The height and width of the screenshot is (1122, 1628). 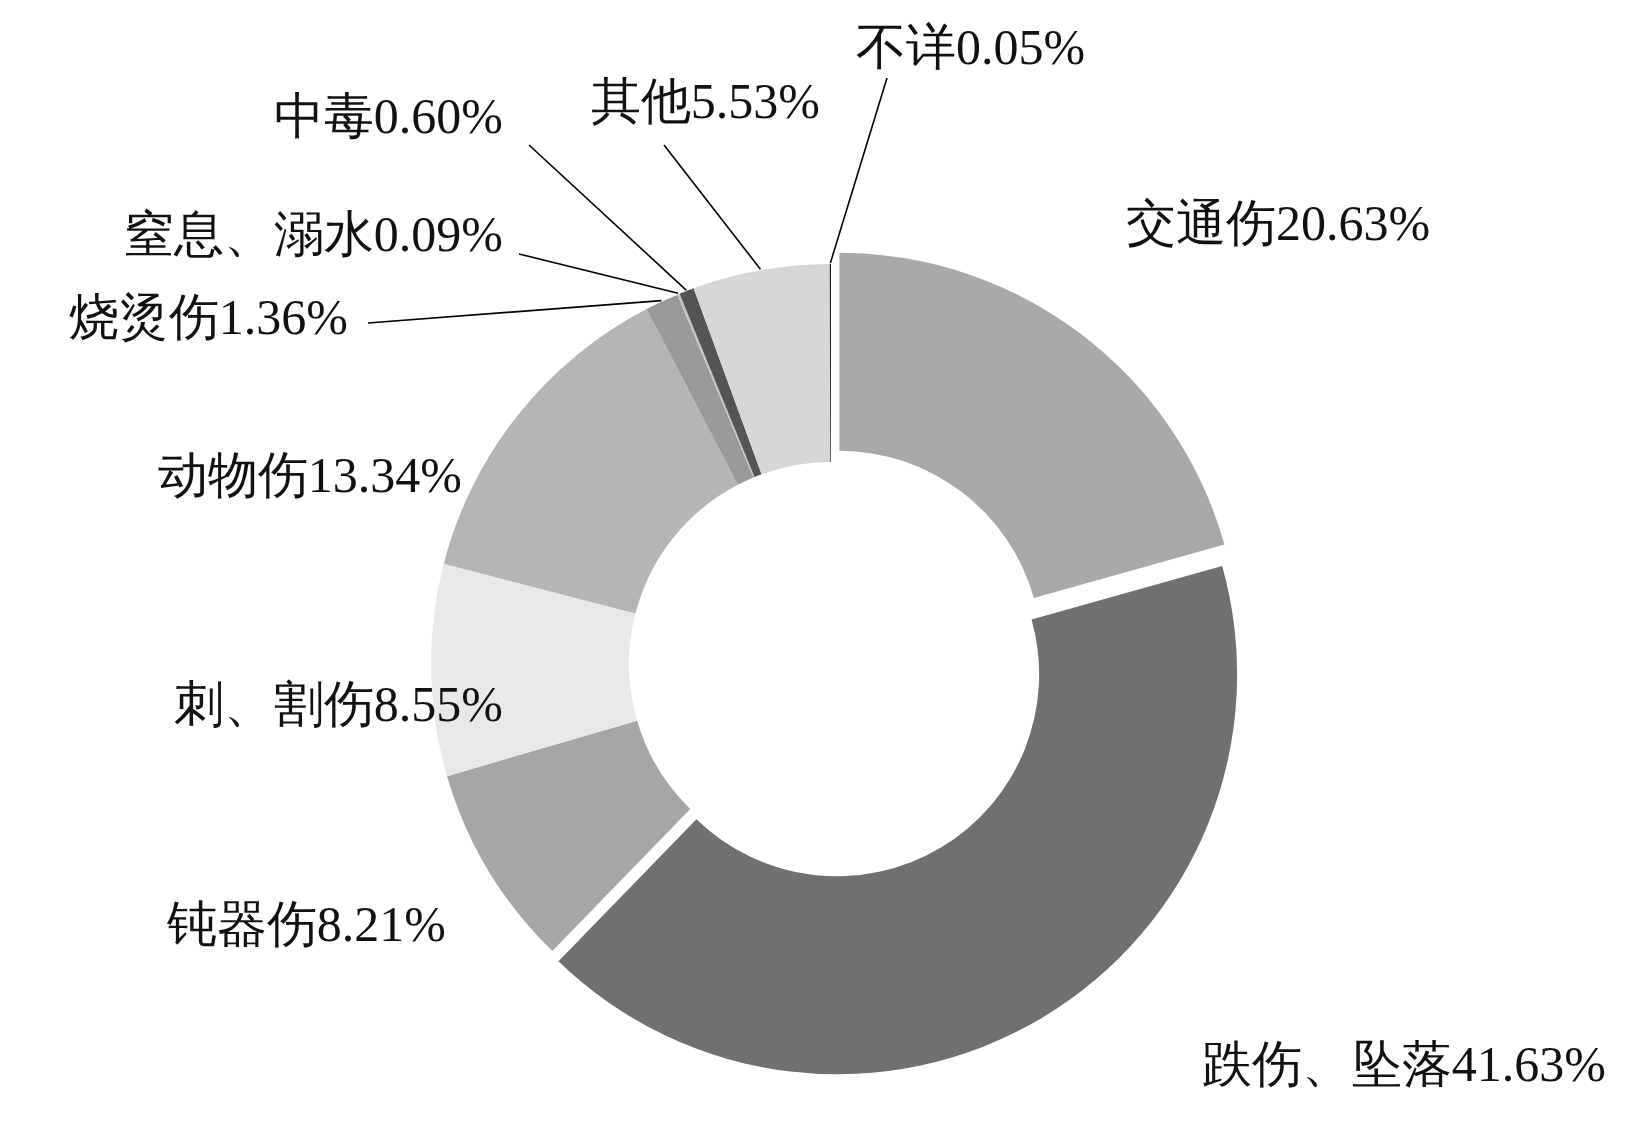 What do you see at coordinates (313, 234) in the screenshot?
I see `slice-label: 窒息、溺水0.09%` at bounding box center [313, 234].